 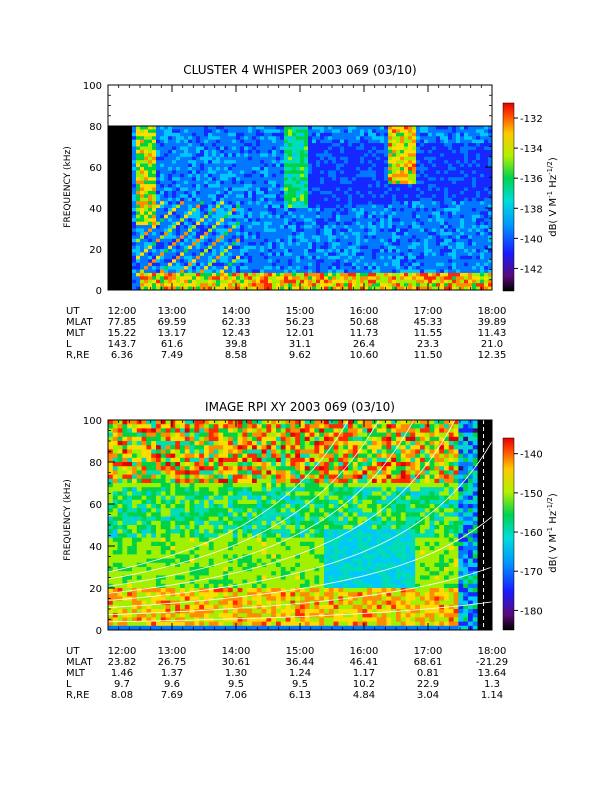 I want to click on colorbar-tick-label: -138, so click(x=531, y=209).